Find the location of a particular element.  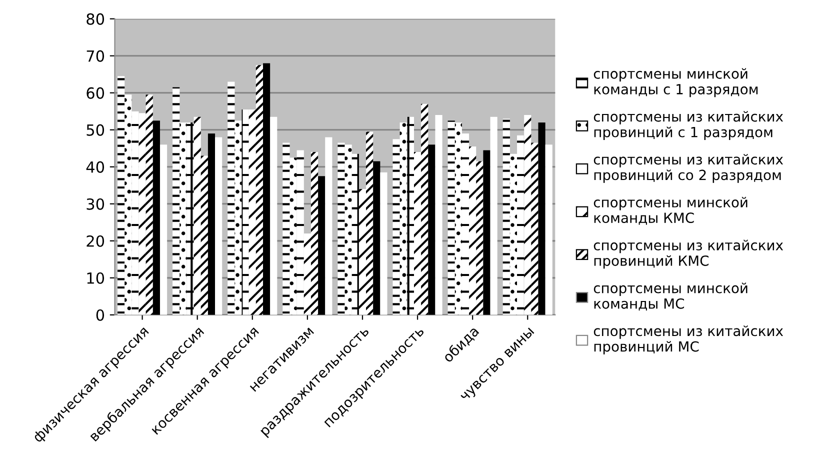

y-tick-label: 0 is located at coordinates (100, 315).